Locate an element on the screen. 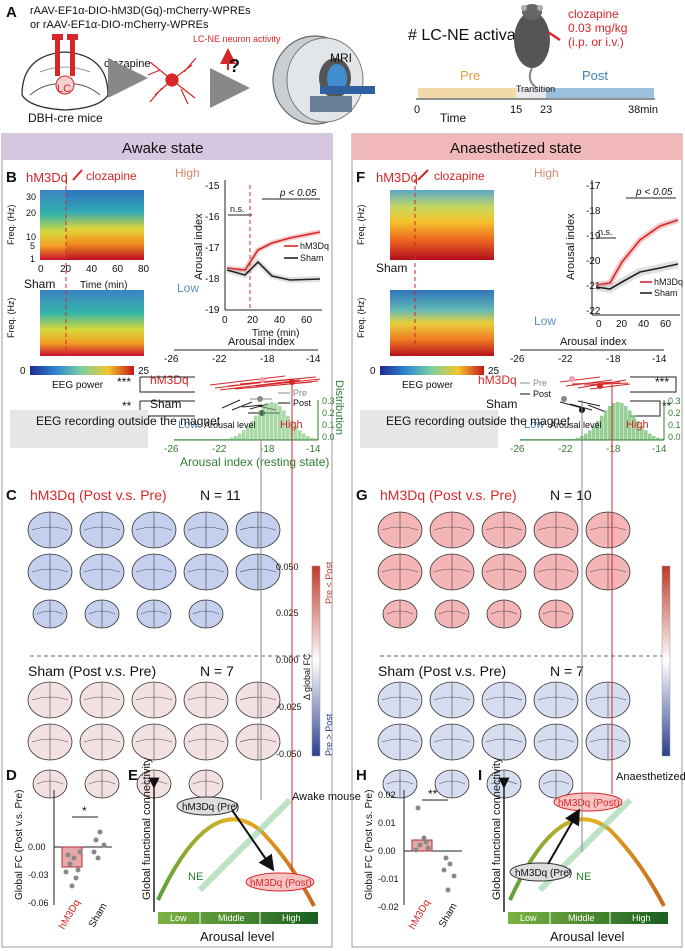 This screenshot has width=685, height=951. i-bar-low: Low is located at coordinates (528, 918).